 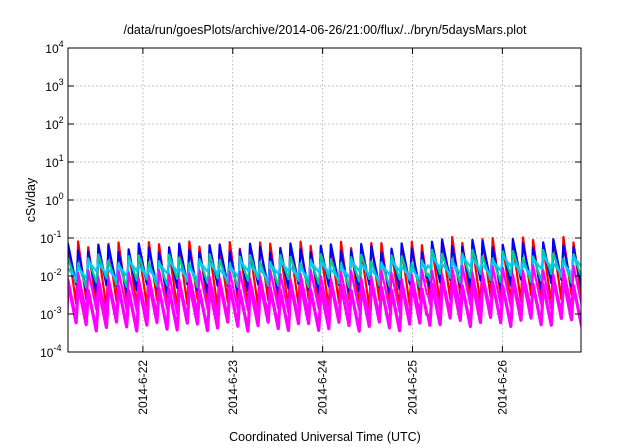 I want to click on y-tick-label: 10², so click(x=54, y=123).